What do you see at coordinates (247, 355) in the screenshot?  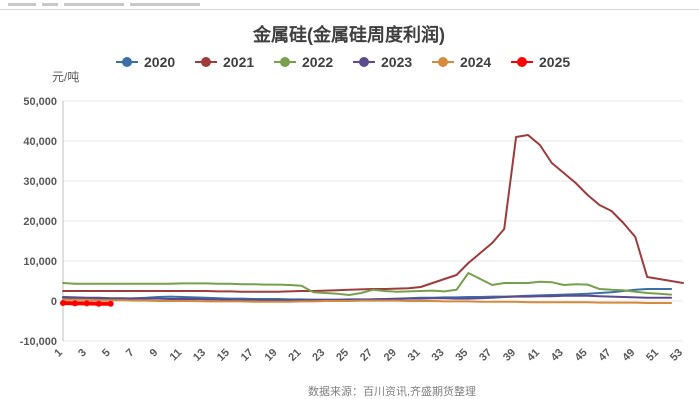 I see `x-tick-label: 17` at bounding box center [247, 355].